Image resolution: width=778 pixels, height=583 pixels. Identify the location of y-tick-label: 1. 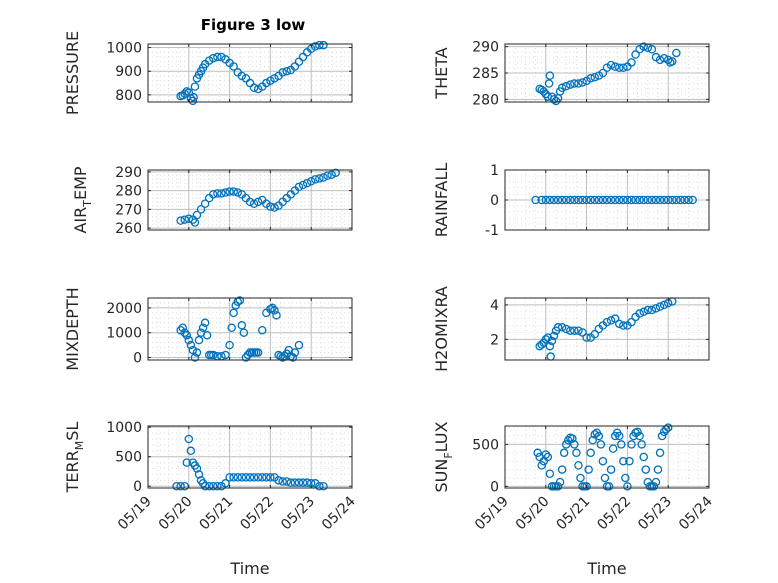
(494, 171).